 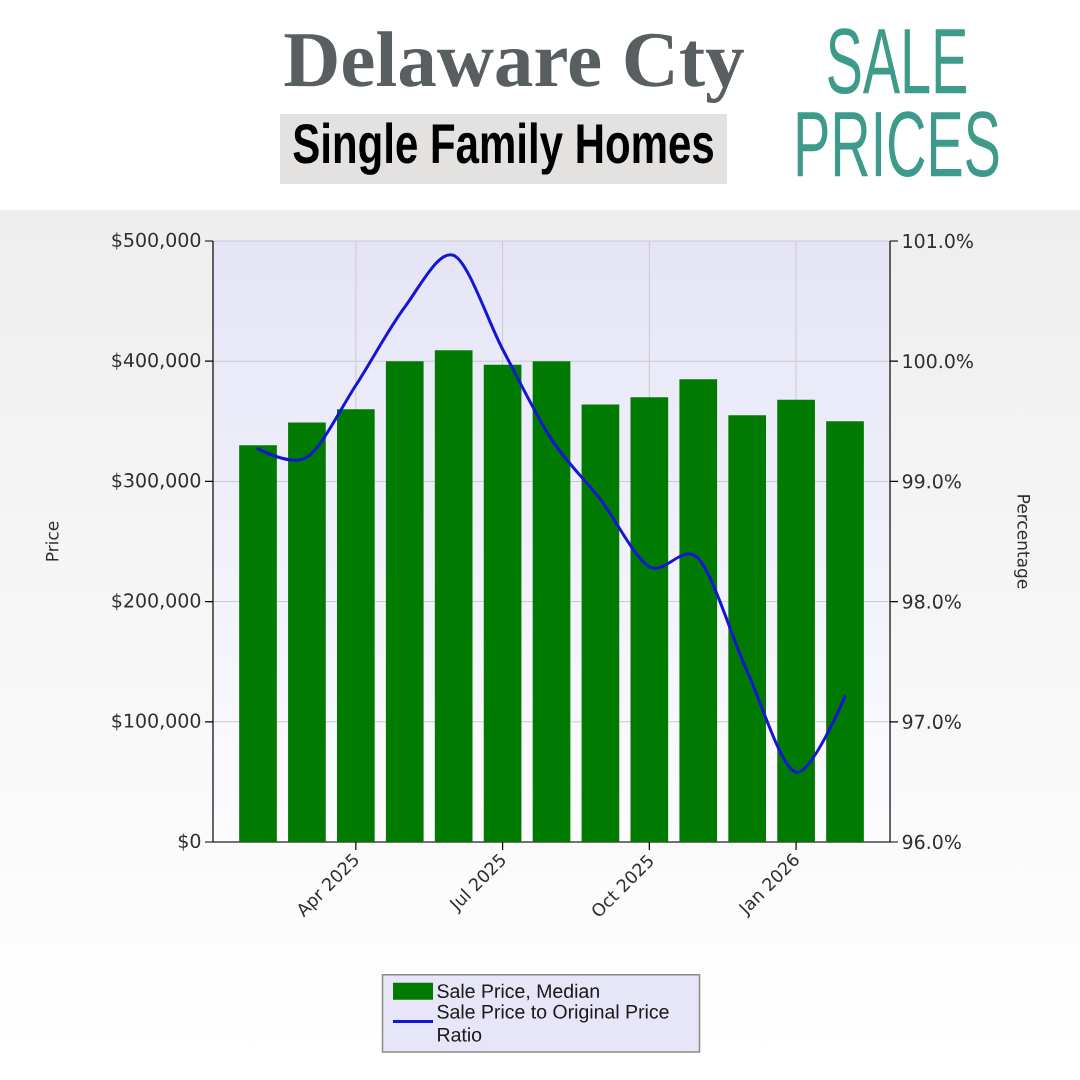 What do you see at coordinates (156, 481) in the screenshot?
I see `y-tick-label: $300,000` at bounding box center [156, 481].